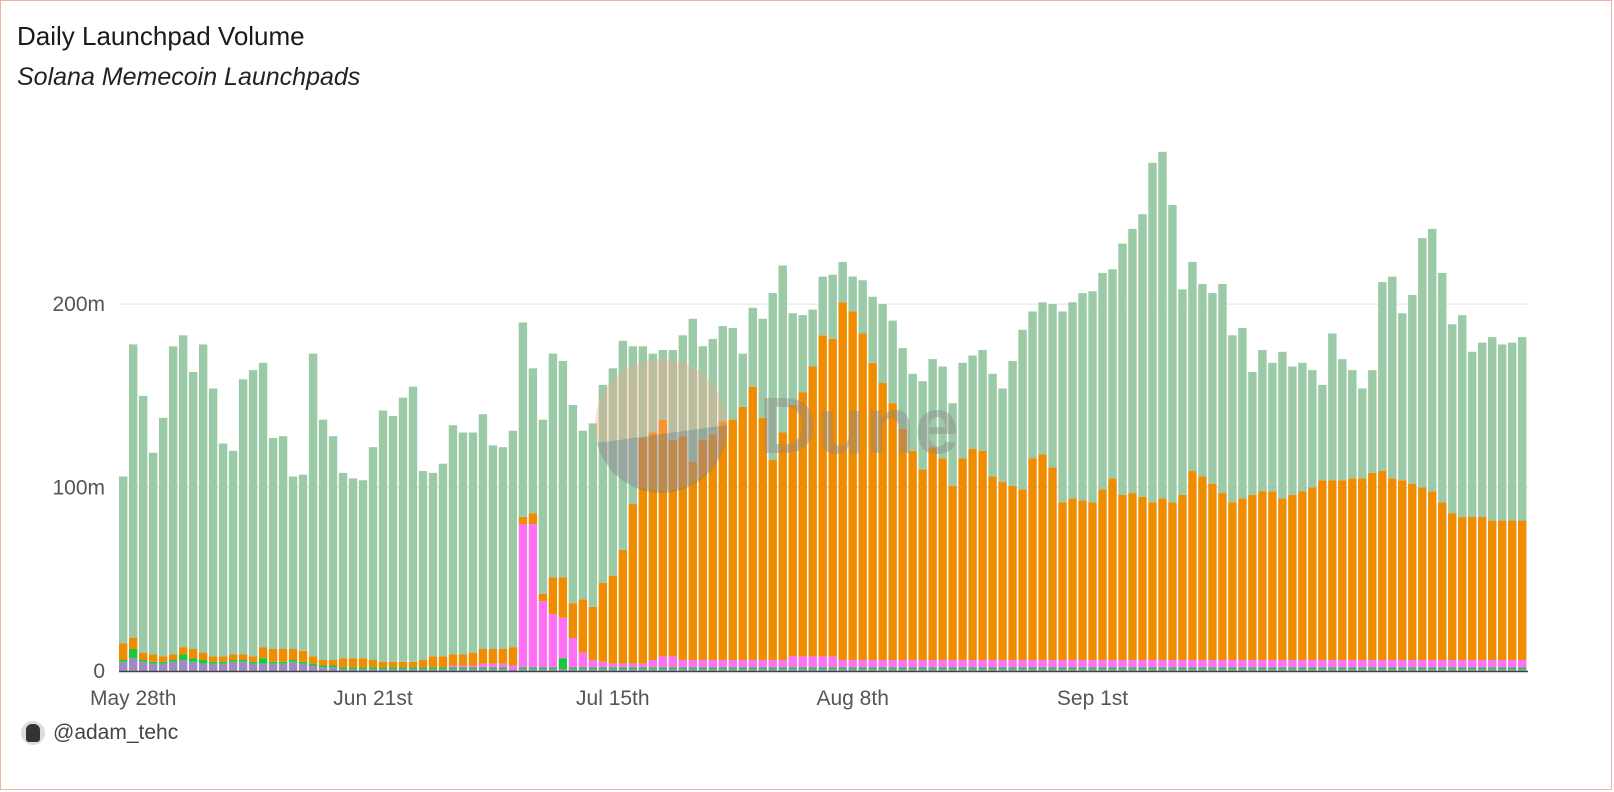  I want to click on dune-logo-shadow, so click(662, 459).